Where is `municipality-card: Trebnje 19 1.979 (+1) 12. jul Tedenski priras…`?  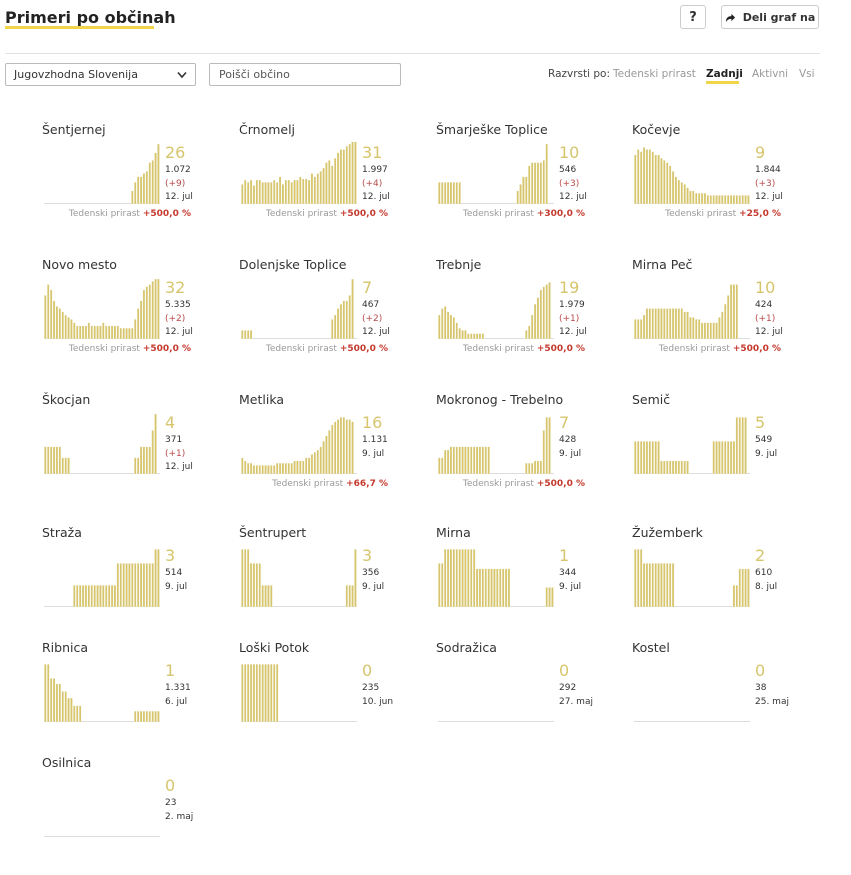 municipality-card: Trebnje 19 1.979 (+1) 12. jul Tedenski priras… is located at coordinates (528, 317).